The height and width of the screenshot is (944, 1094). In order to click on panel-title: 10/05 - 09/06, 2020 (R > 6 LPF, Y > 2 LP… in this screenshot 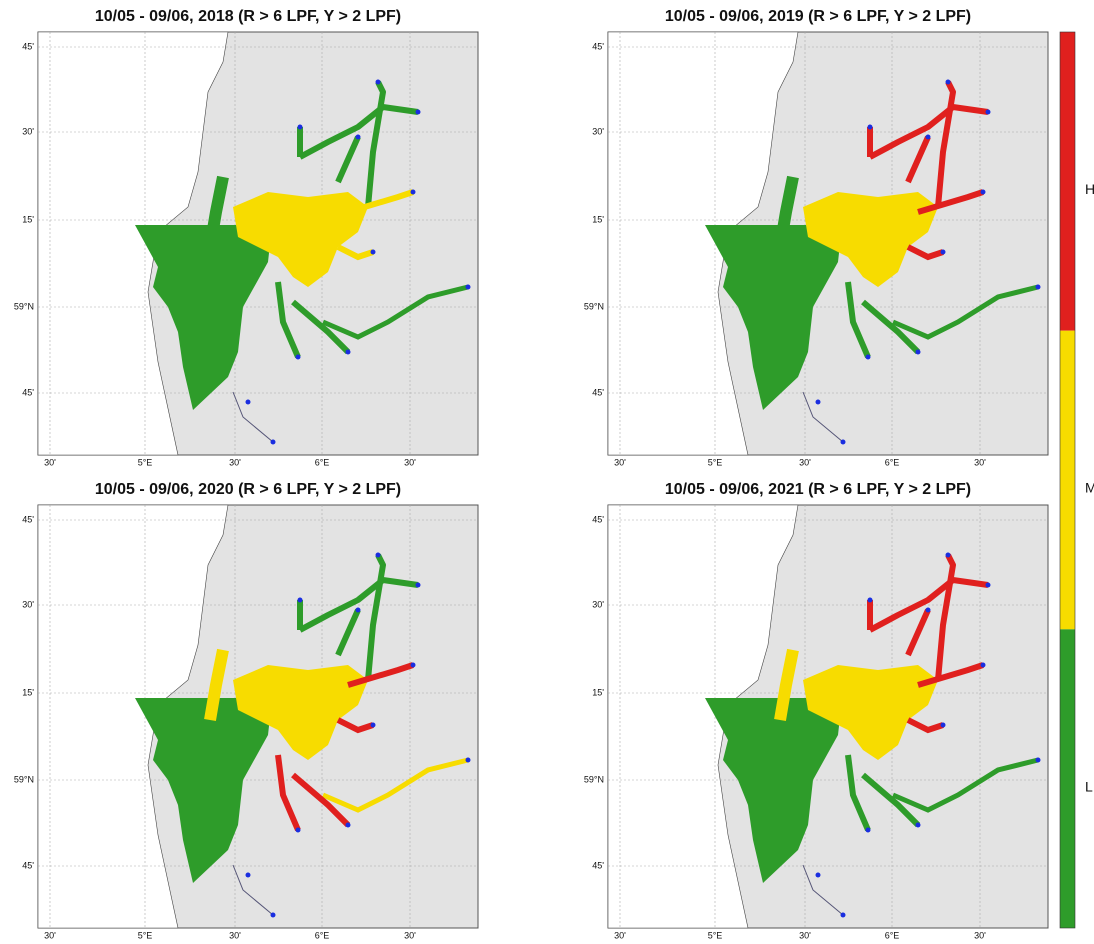, I will do `click(248, 489)`.